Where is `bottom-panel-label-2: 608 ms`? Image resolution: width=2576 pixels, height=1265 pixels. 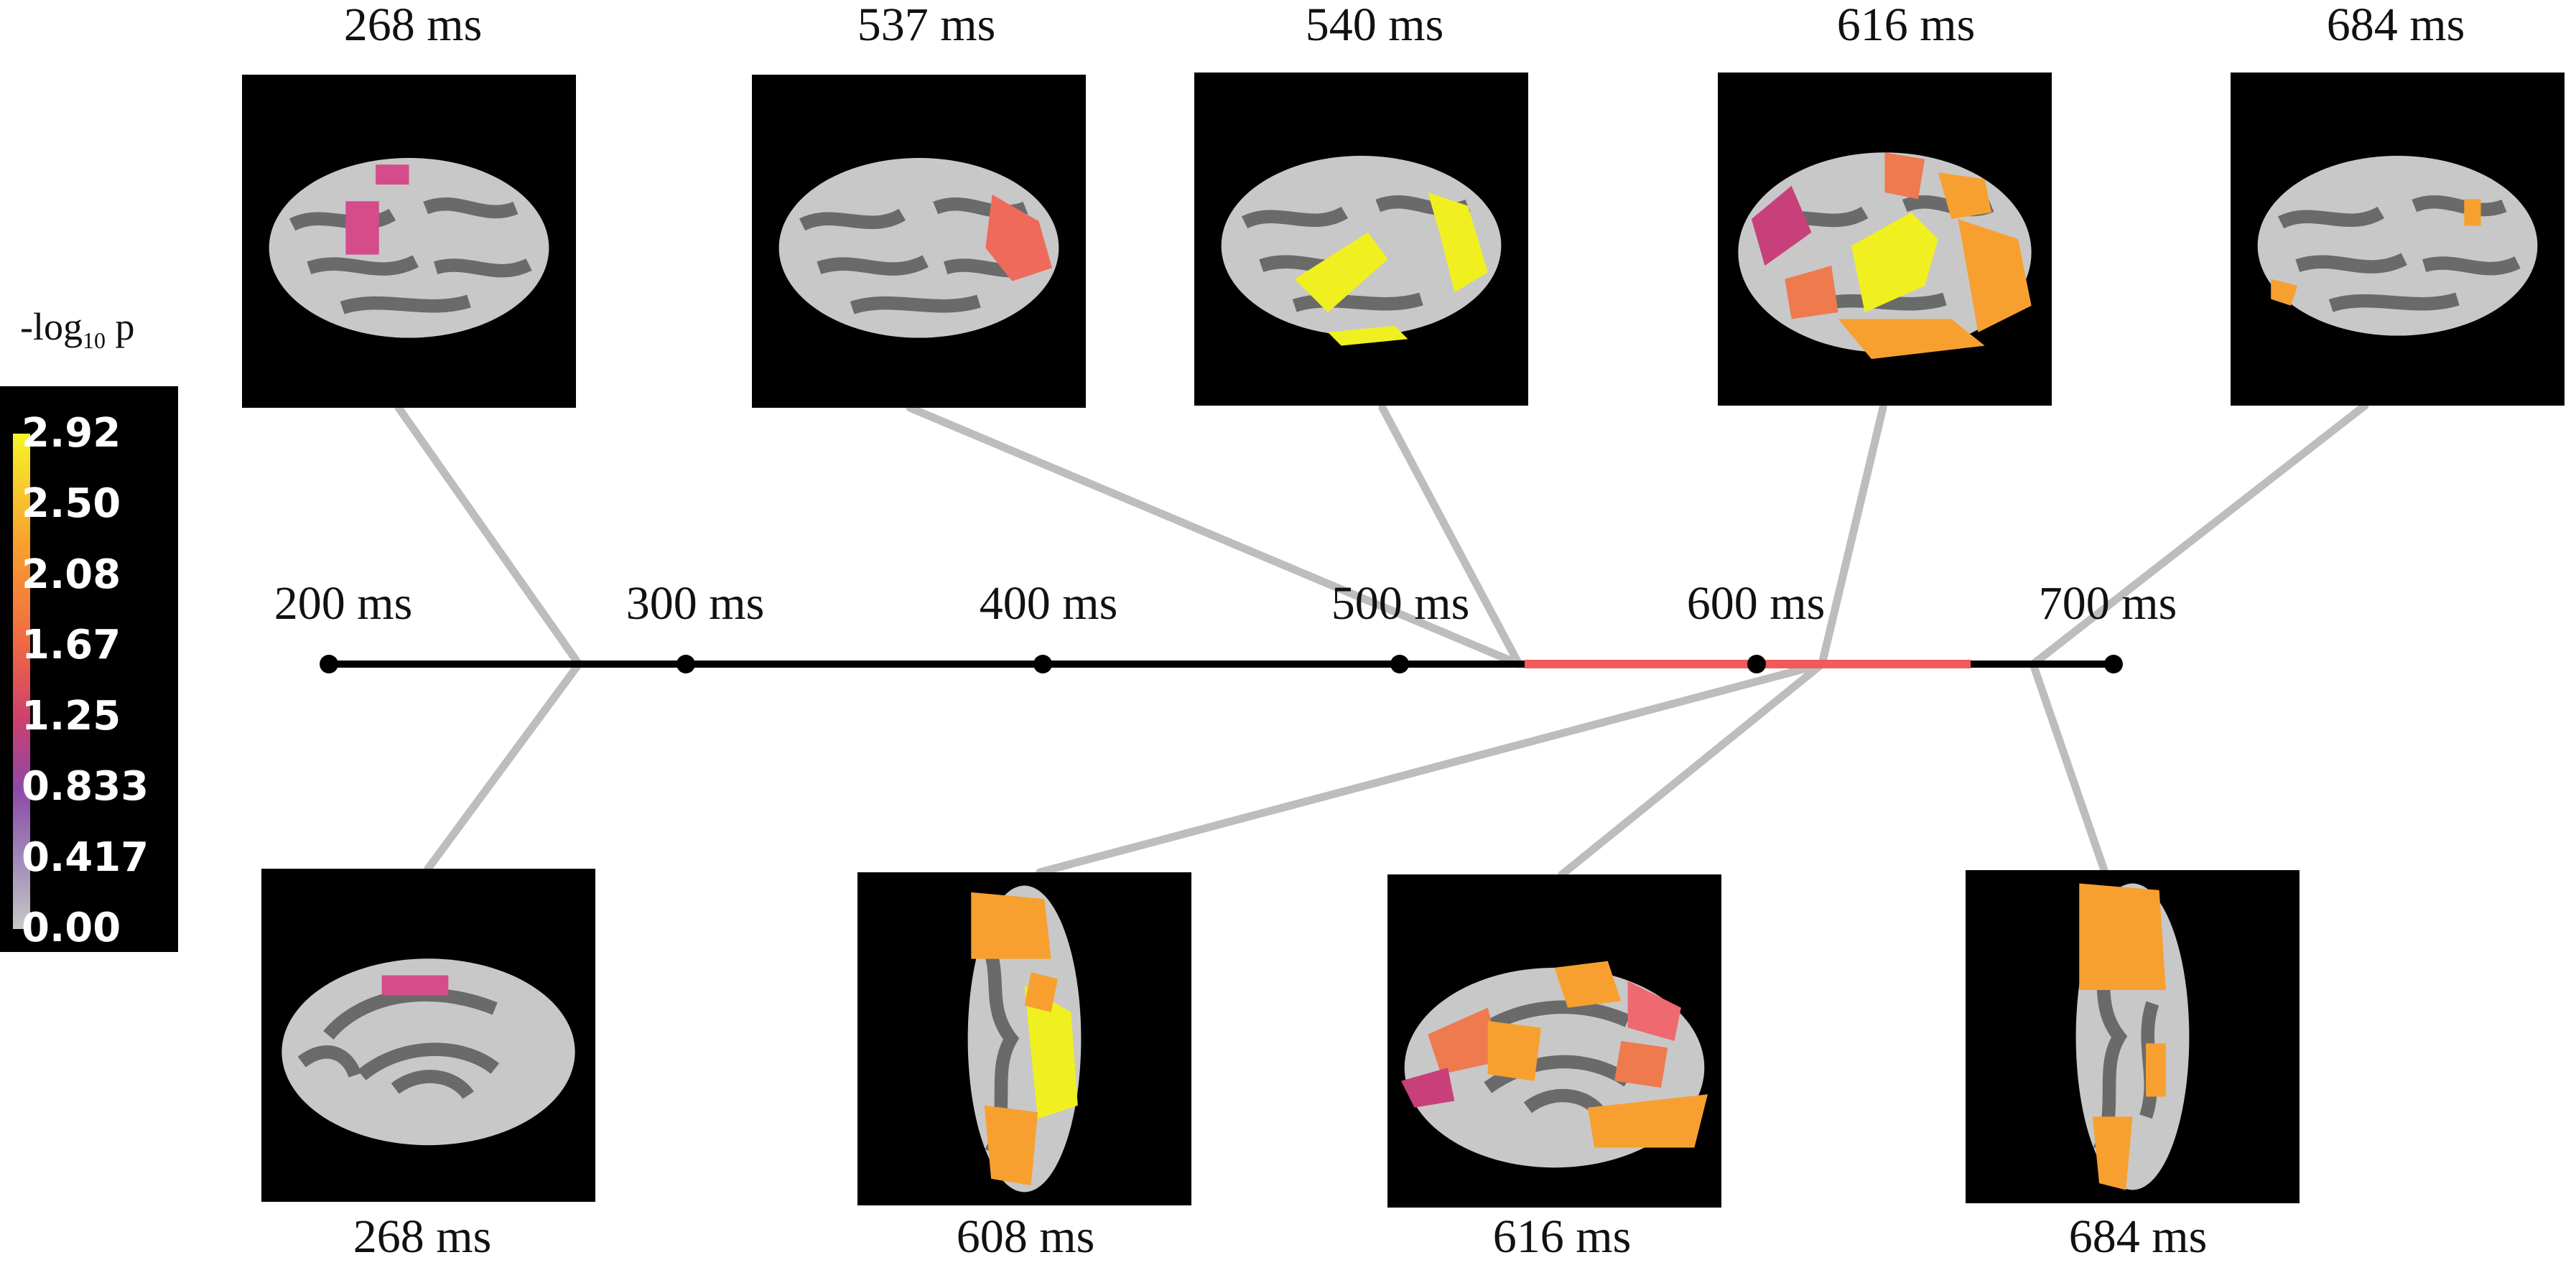
bottom-panel-label-2: 608 ms is located at coordinates (1025, 1236).